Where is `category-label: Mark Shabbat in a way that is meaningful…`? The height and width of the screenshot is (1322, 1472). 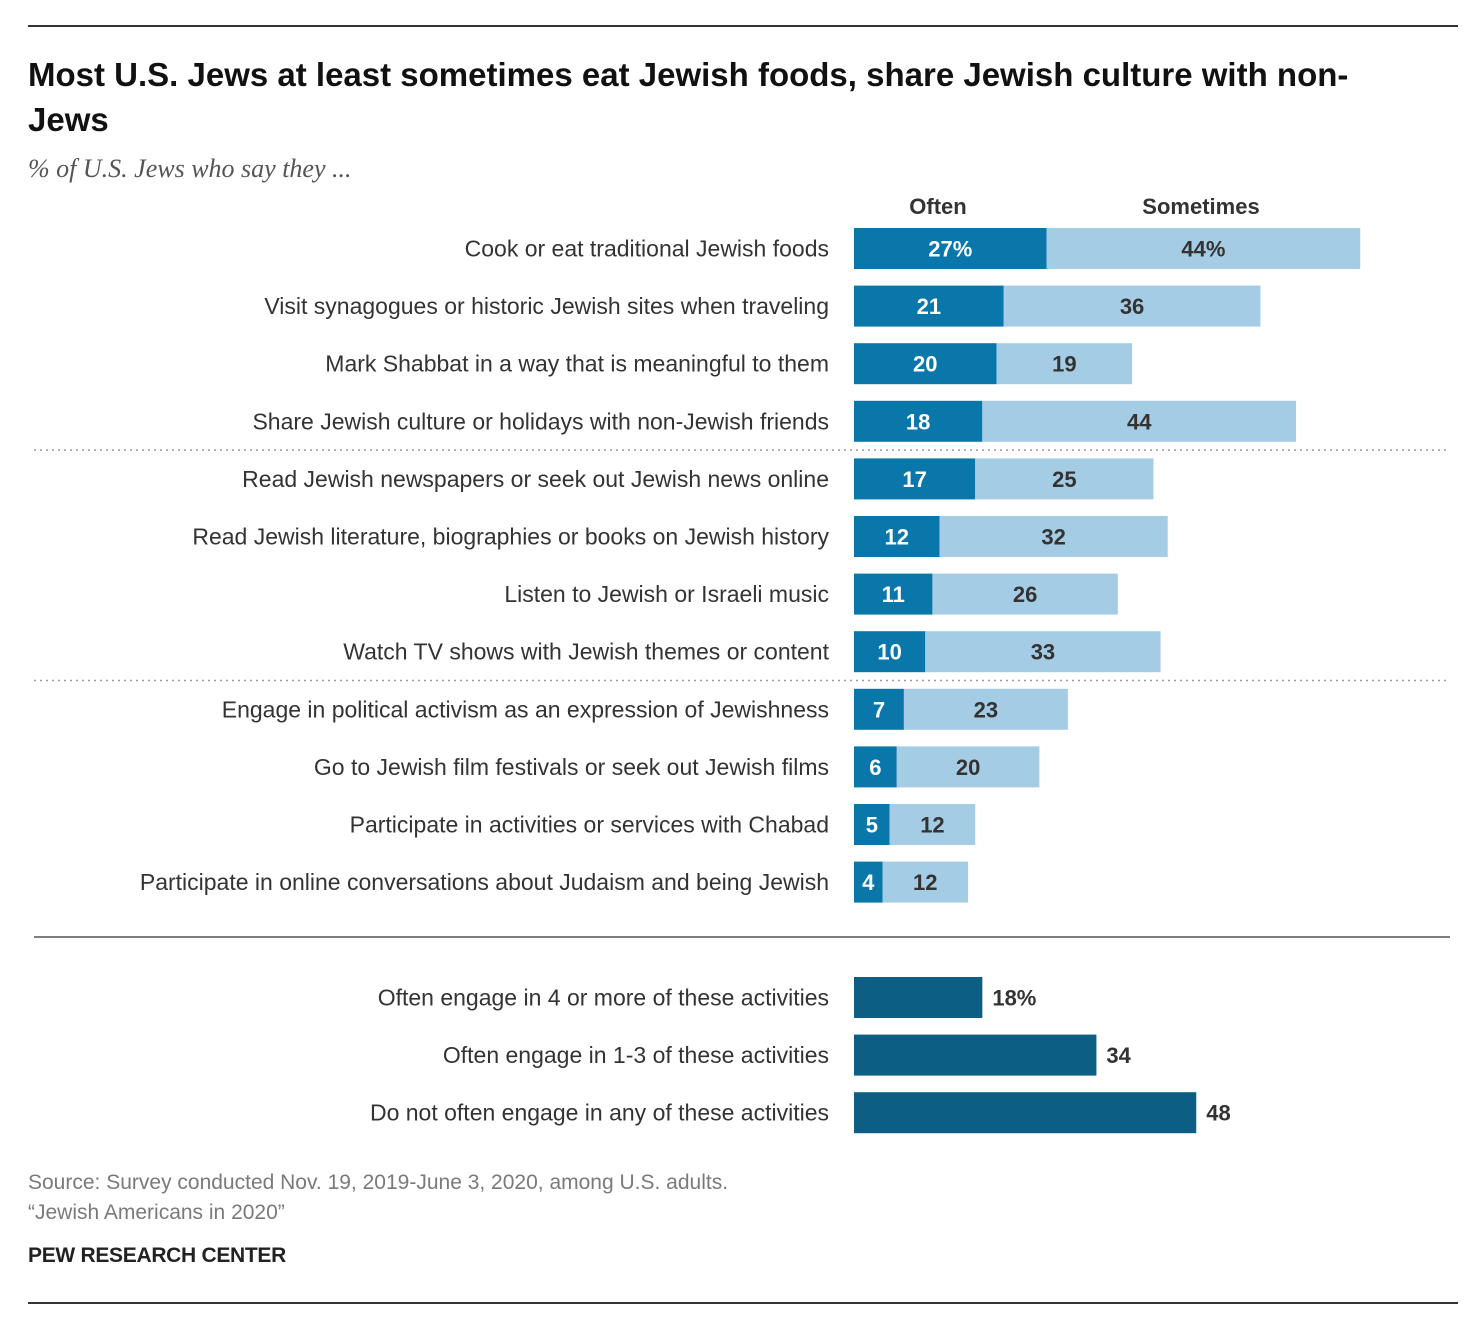
category-label: Mark Shabbat in a way that is meaningful… is located at coordinates (577, 364).